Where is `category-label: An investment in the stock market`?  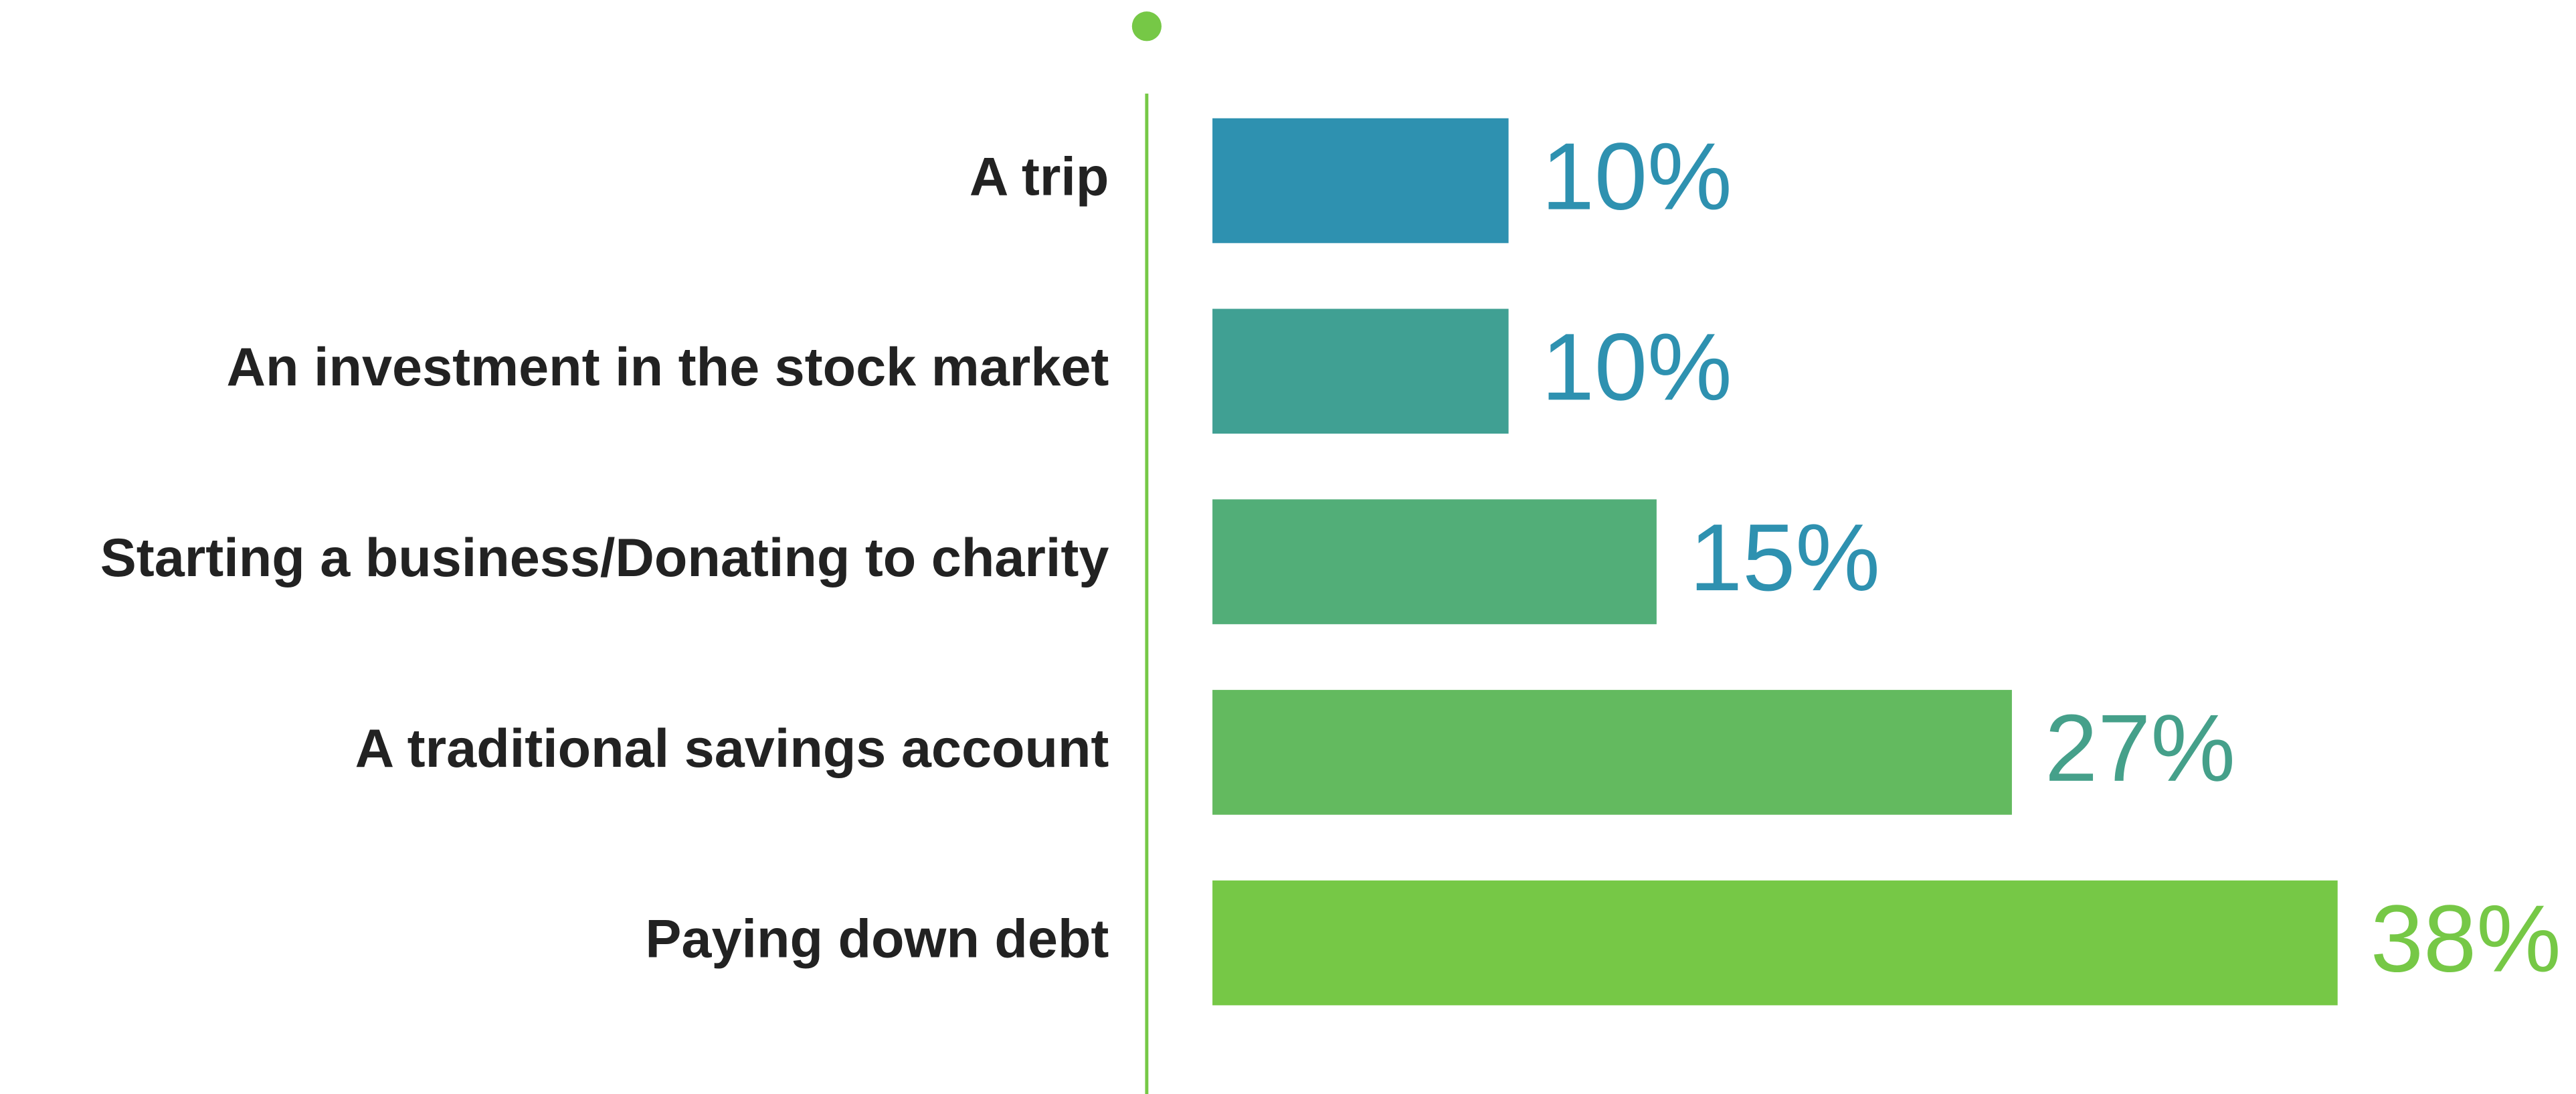 category-label: An investment in the stock market is located at coordinates (668, 367).